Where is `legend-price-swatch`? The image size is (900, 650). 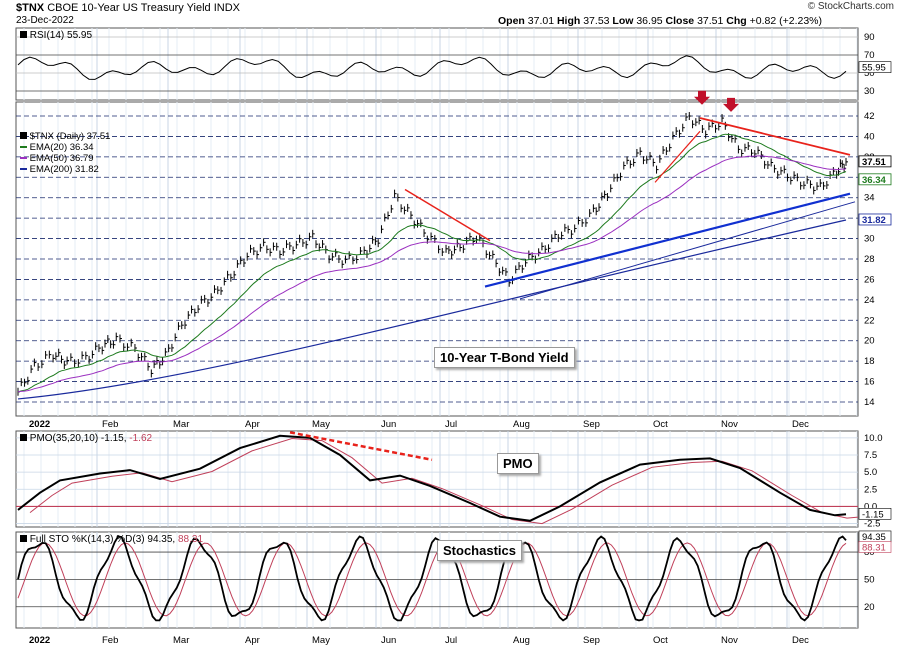 legend-price-swatch is located at coordinates (23, 135).